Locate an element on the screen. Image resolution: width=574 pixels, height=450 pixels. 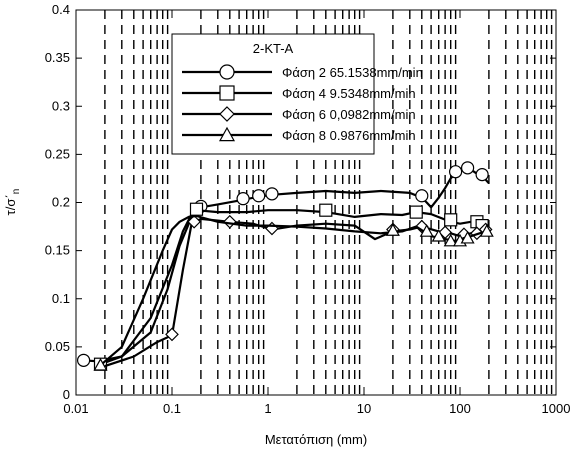
x-tick-label: 100 is located at coordinates (460, 408).